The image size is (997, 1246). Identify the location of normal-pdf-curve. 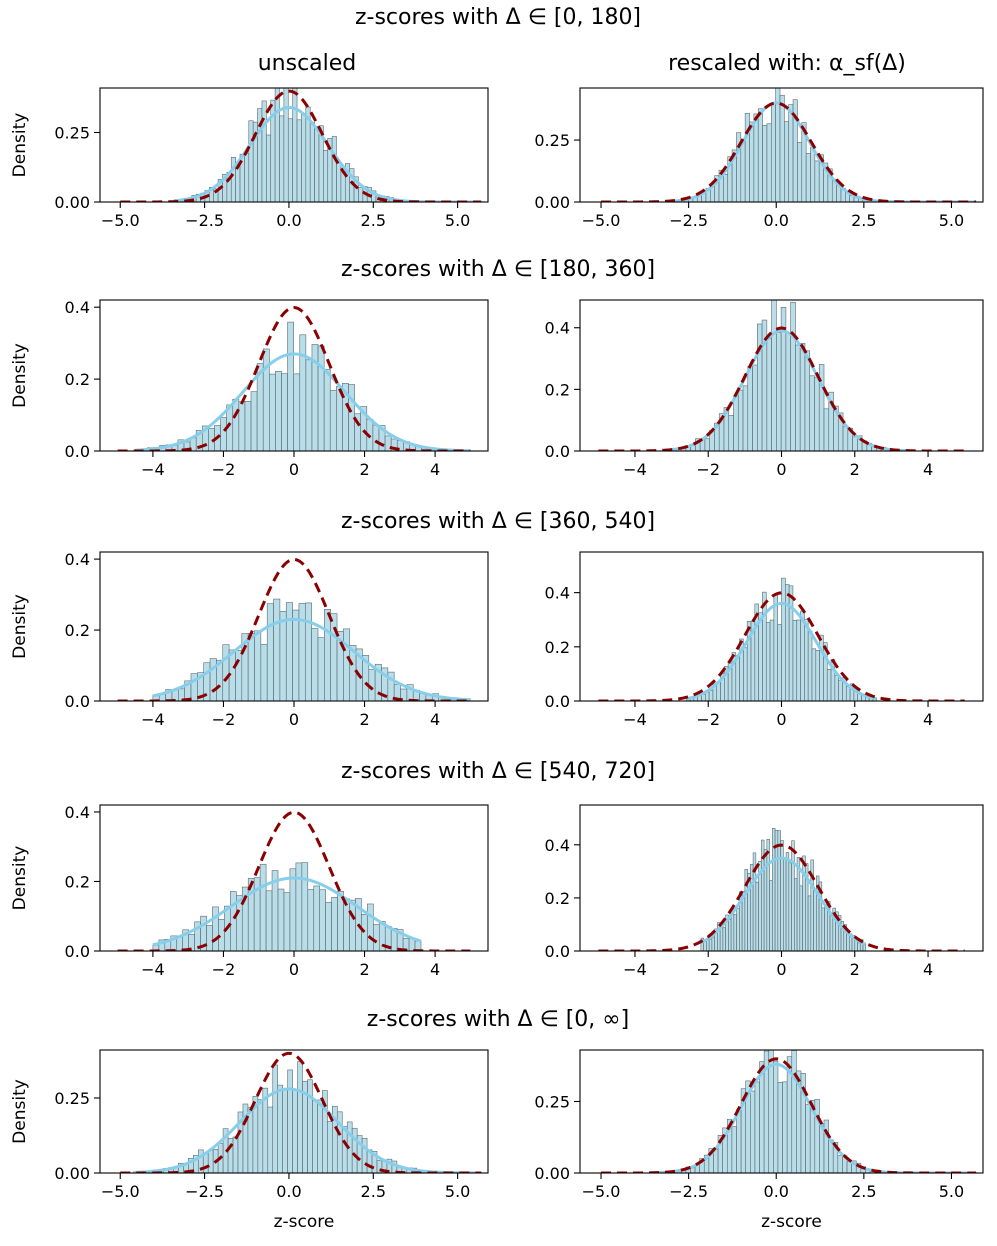
(788, 1115).